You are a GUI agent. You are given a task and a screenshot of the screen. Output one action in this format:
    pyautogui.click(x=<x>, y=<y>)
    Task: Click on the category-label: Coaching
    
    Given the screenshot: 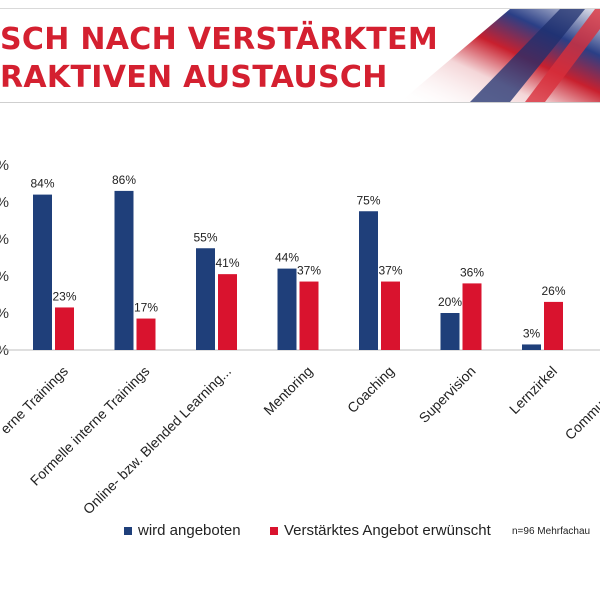 What is the action you would take?
    pyautogui.click(x=370, y=389)
    